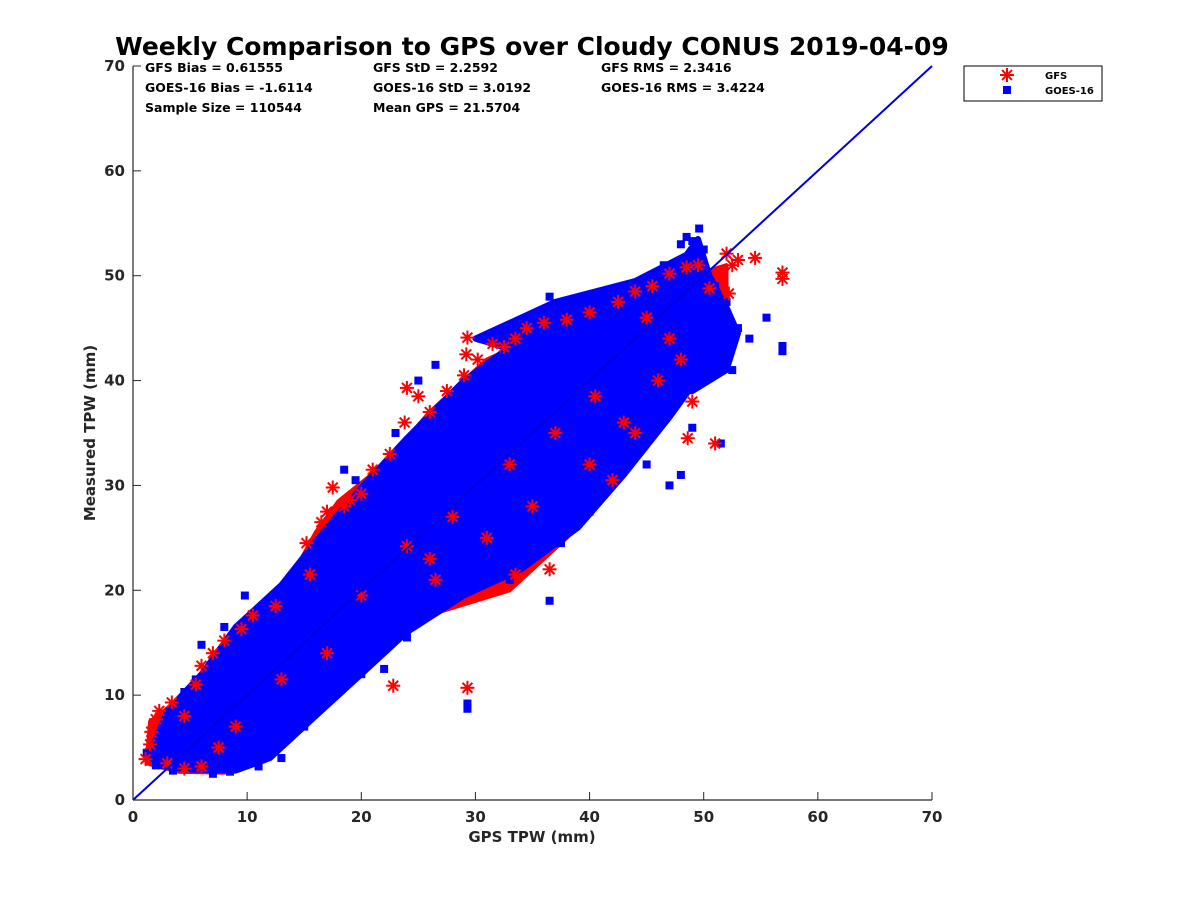 The height and width of the screenshot is (900, 1200). Describe the element at coordinates (683, 87) in the screenshot. I see `stat-goes-rms: GOES-16 RMS = 3.4224` at that location.